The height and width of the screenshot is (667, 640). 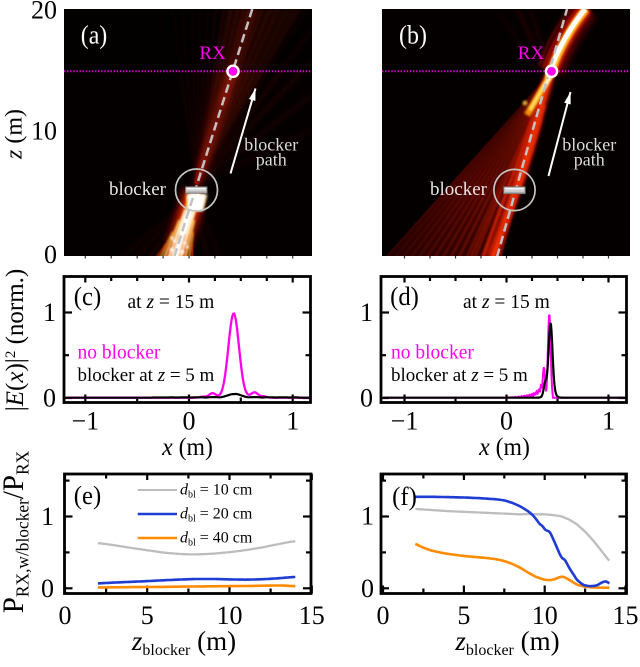 What do you see at coordinates (15, 340) in the screenshot?
I see `svg-text: |E(x)|2 (norm.)` at bounding box center [15, 340].